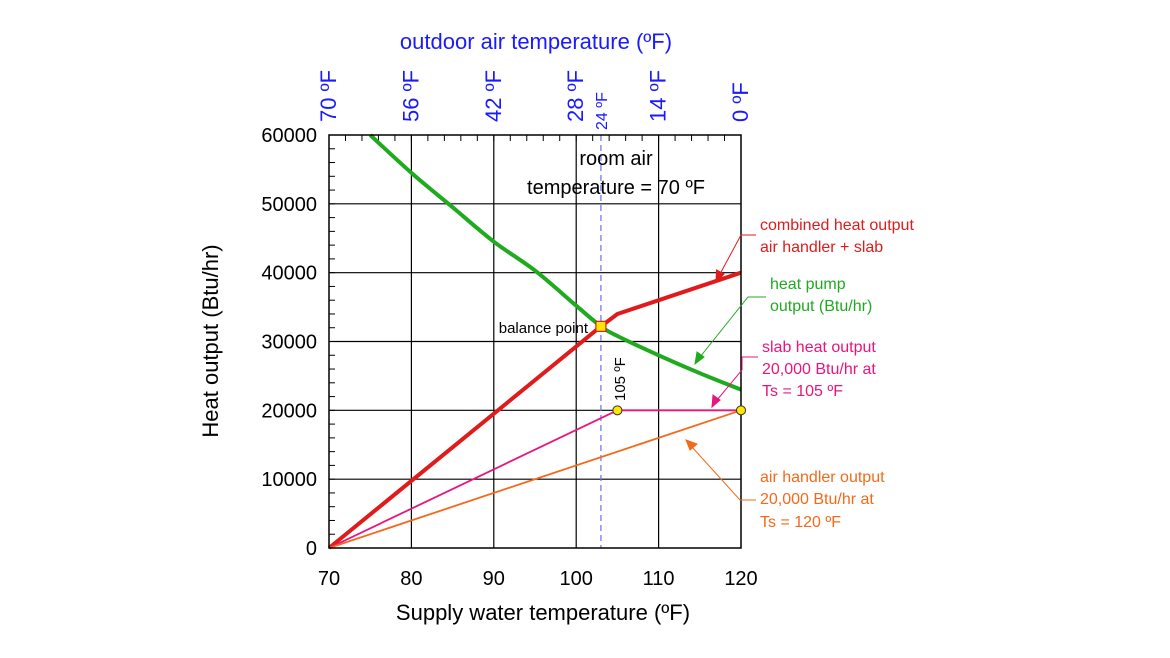  I want to click on x-tick-label: 120, so click(740, 579).